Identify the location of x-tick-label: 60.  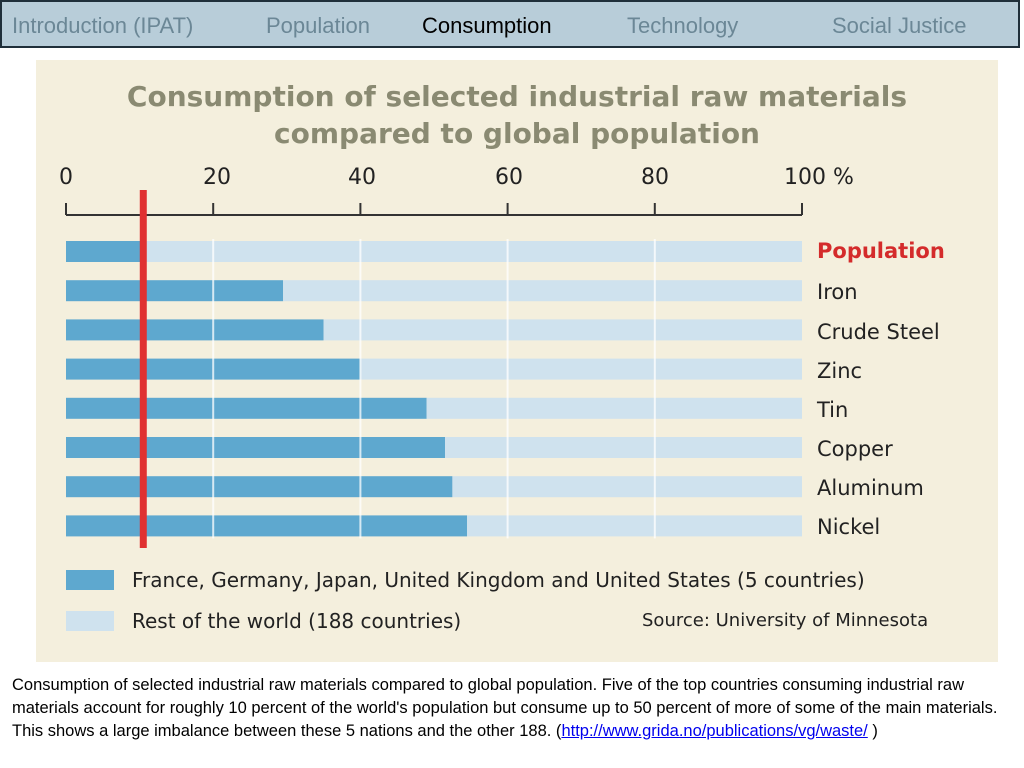
(509, 177).